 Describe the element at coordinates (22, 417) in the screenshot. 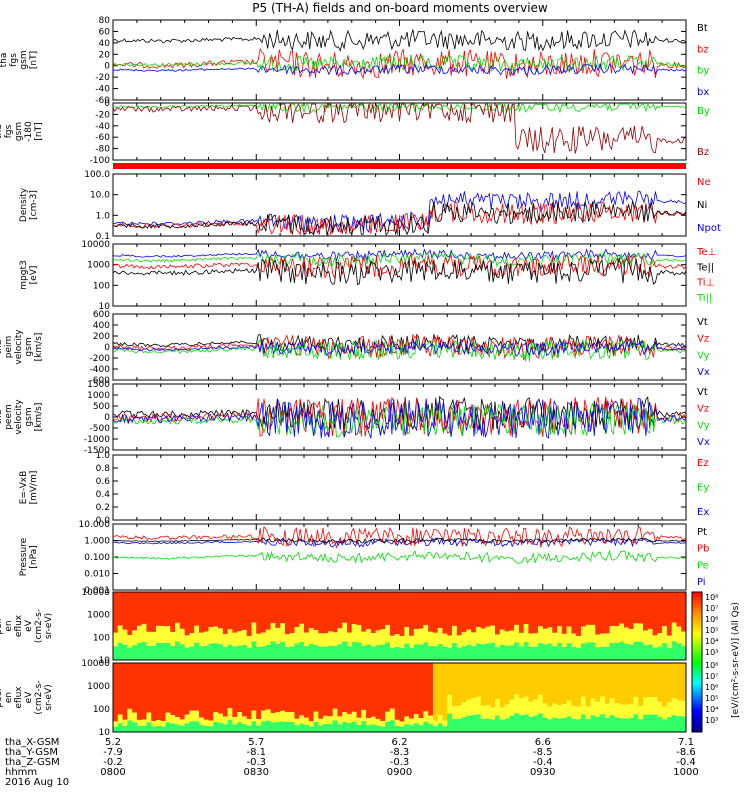

I see `panel-ylabel: thapeemvelocitygsm[km/s]` at that location.